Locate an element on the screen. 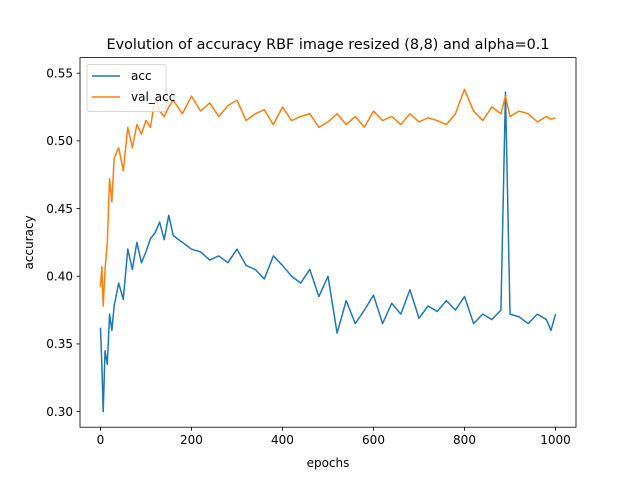 The height and width of the screenshot is (480, 640). x-tick-label: 200 is located at coordinates (191, 440).